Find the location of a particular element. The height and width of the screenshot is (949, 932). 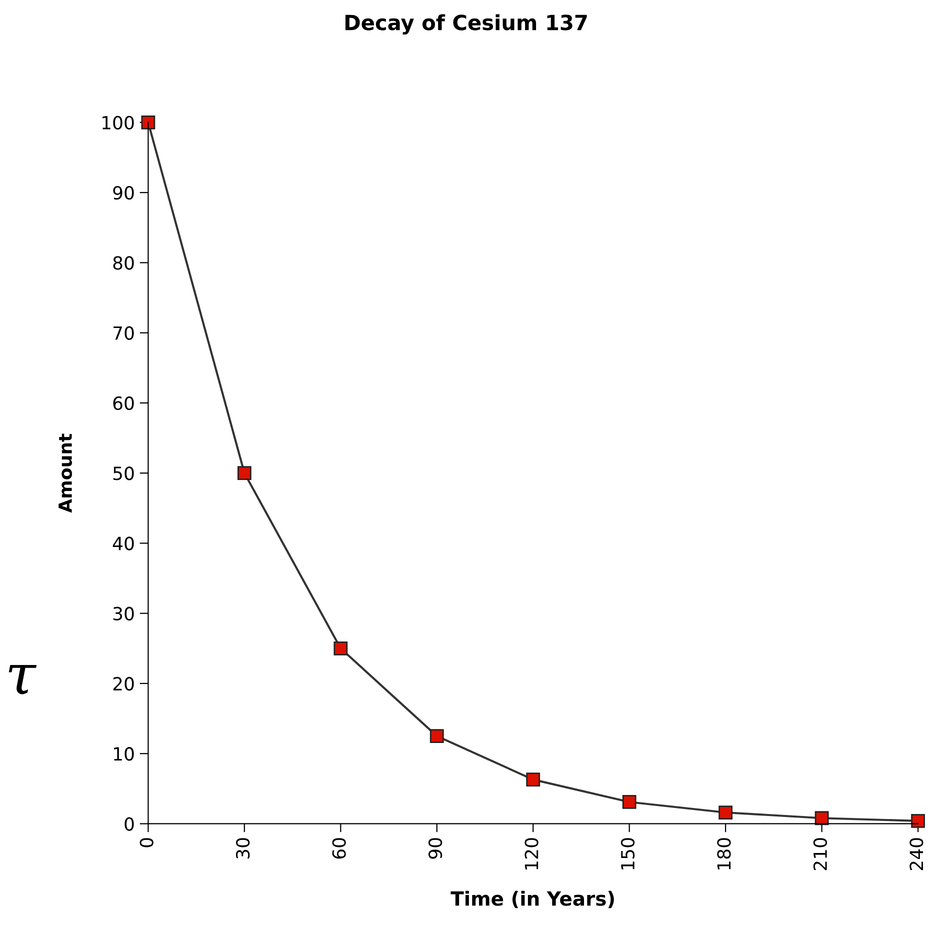

y-tick-label: 90 is located at coordinates (123, 193).